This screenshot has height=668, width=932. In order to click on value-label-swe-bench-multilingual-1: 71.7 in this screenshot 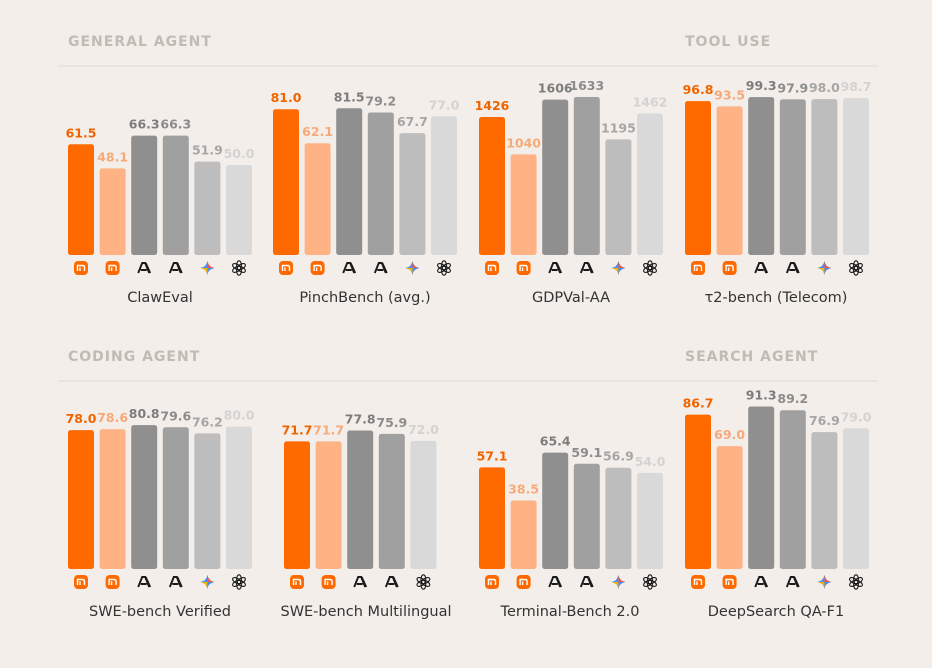, I will do `click(328, 429)`.